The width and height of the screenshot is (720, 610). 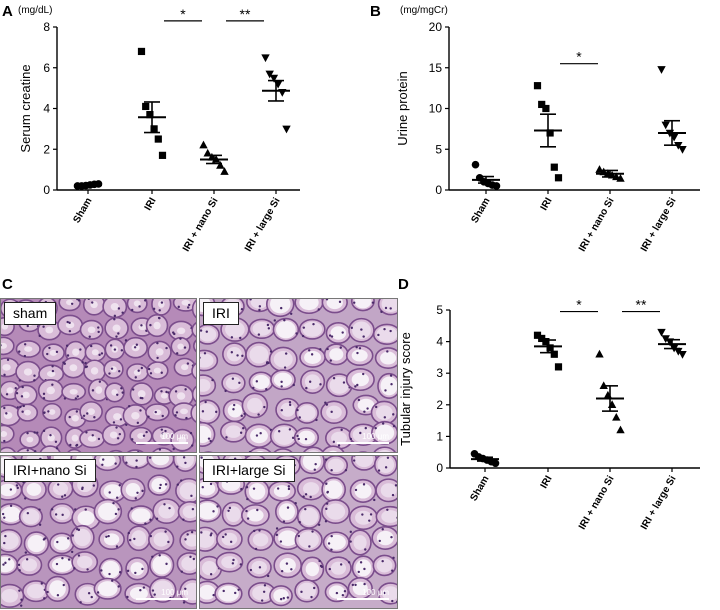 I want to click on panel-label-a: A, so click(x=7, y=11).